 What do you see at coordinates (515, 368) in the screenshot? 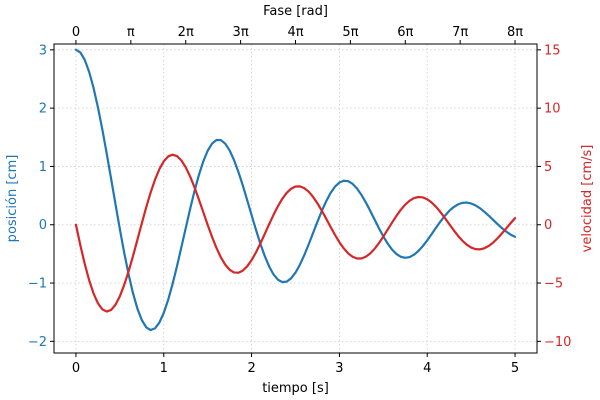
I see `x-tick-label: 5` at bounding box center [515, 368].